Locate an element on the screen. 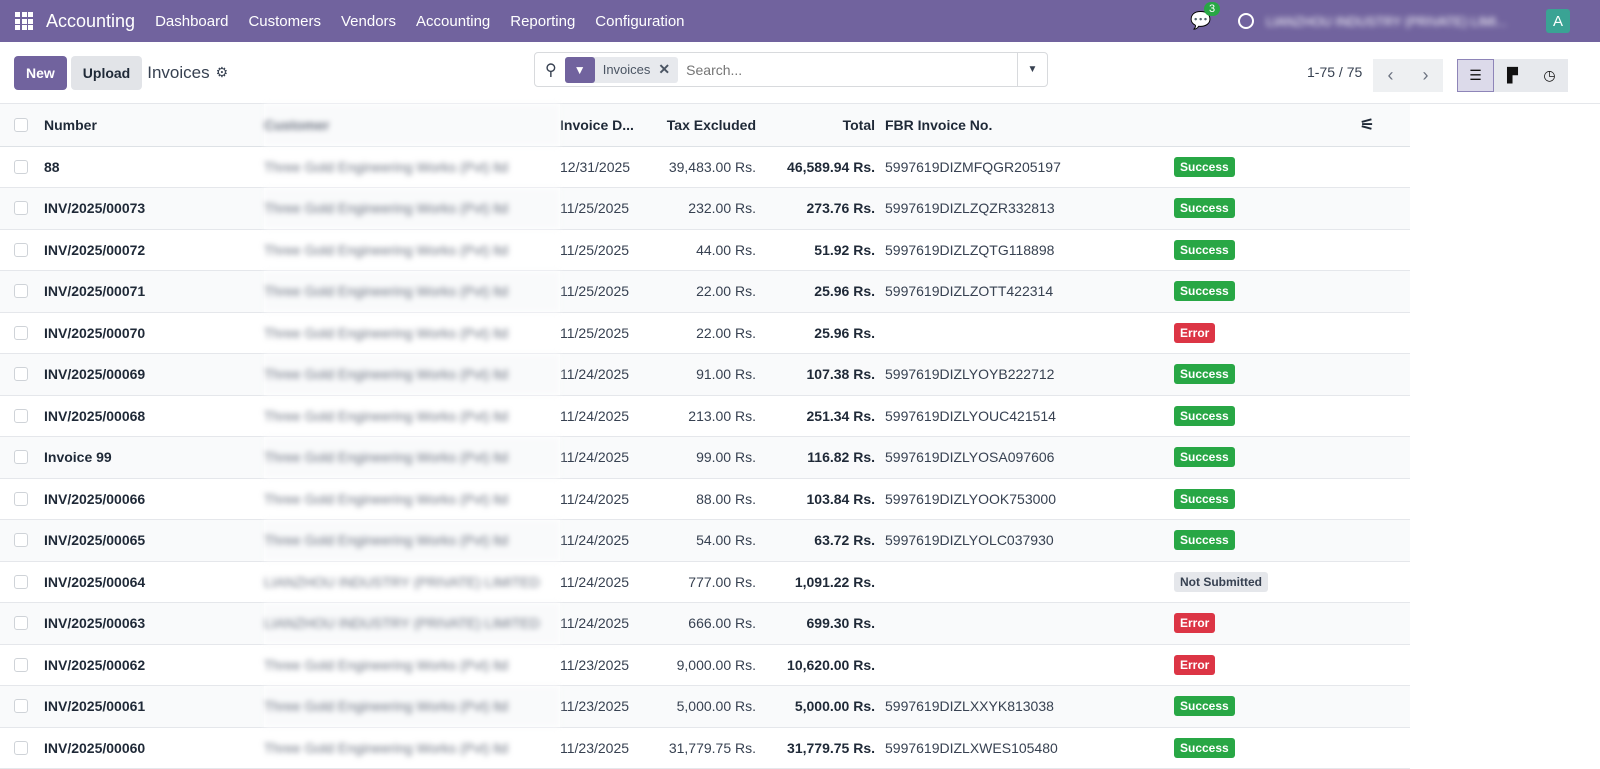 The width and height of the screenshot is (1600, 769). apps-menu-icon is located at coordinates (24, 21).